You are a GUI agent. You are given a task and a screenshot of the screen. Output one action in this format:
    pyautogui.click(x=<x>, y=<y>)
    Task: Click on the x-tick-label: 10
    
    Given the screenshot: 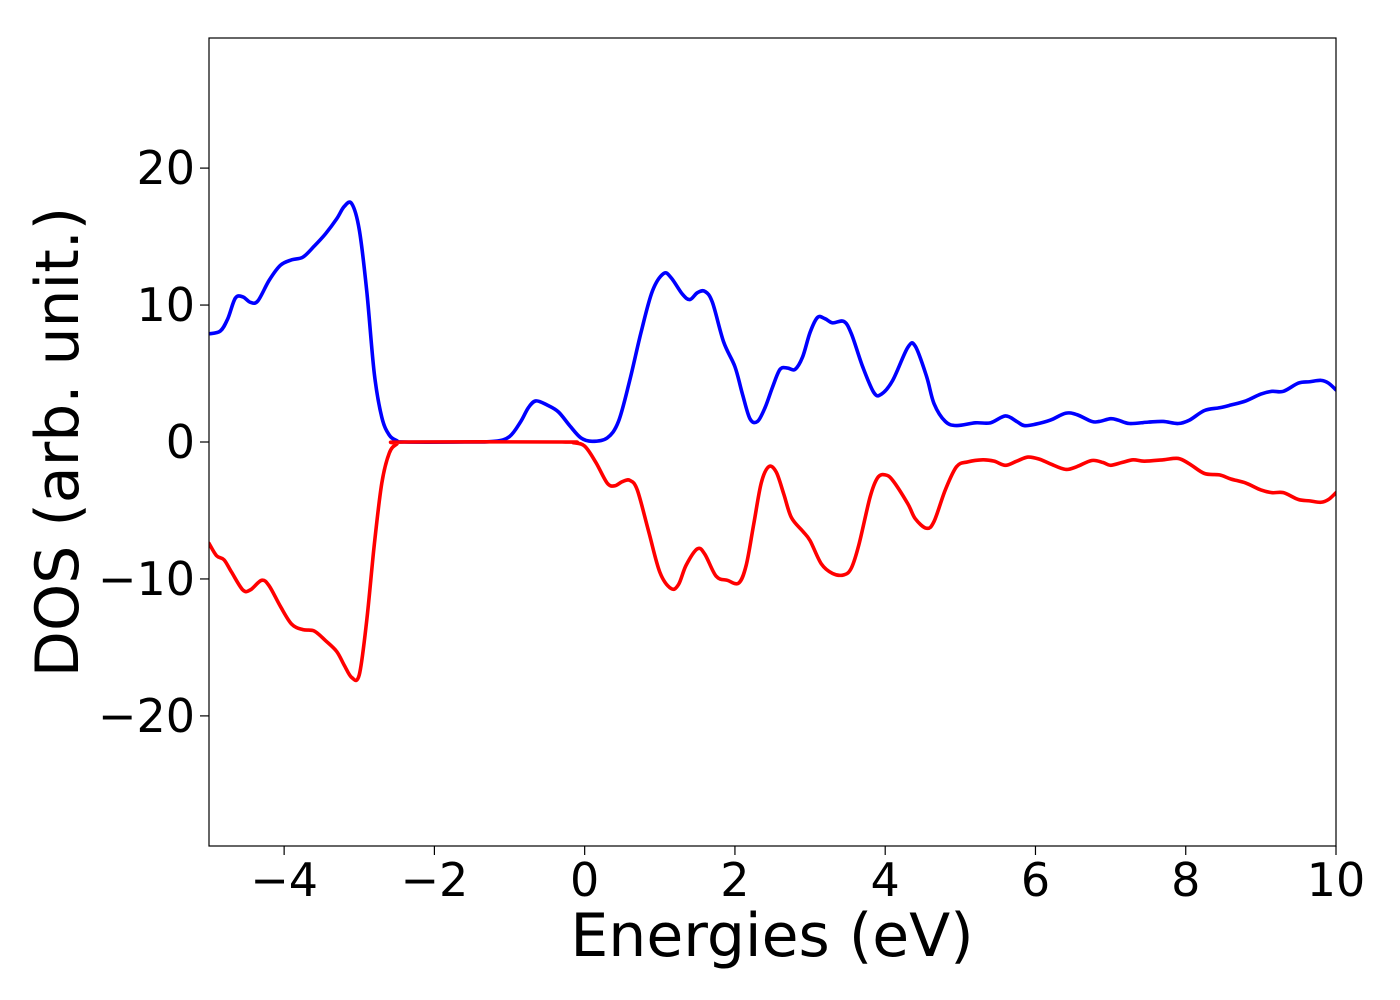 What is the action you would take?
    pyautogui.click(x=1336, y=880)
    